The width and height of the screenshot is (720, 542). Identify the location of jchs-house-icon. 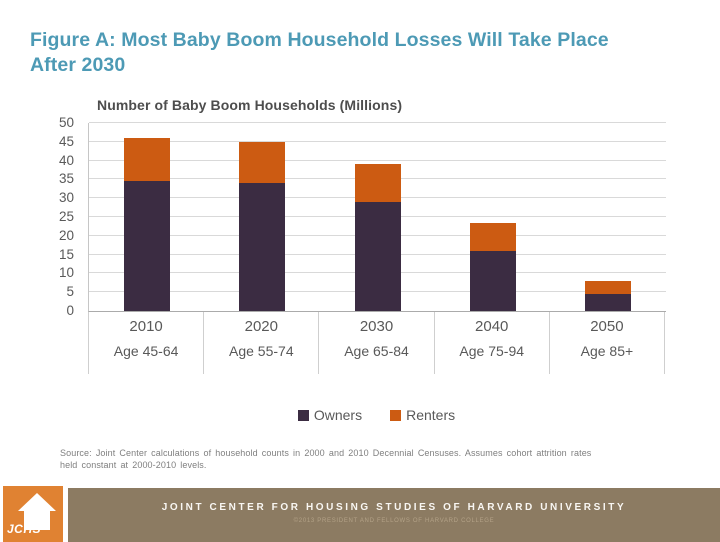
(37, 511).